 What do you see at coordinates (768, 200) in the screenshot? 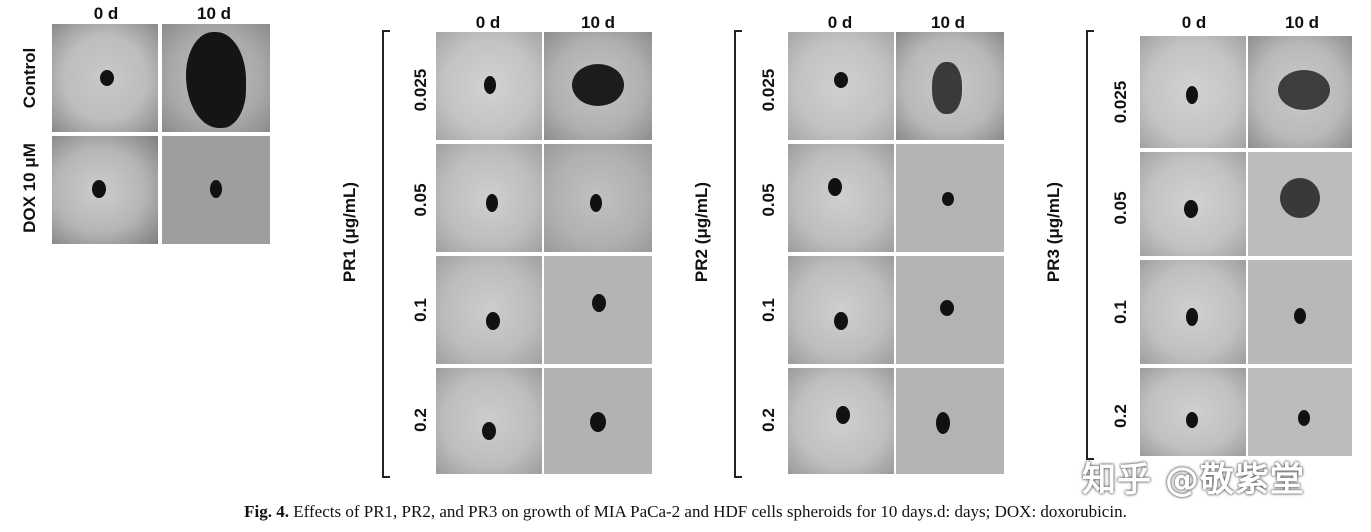
I see `pr2-row-label-005: 0.05` at bounding box center [768, 200].